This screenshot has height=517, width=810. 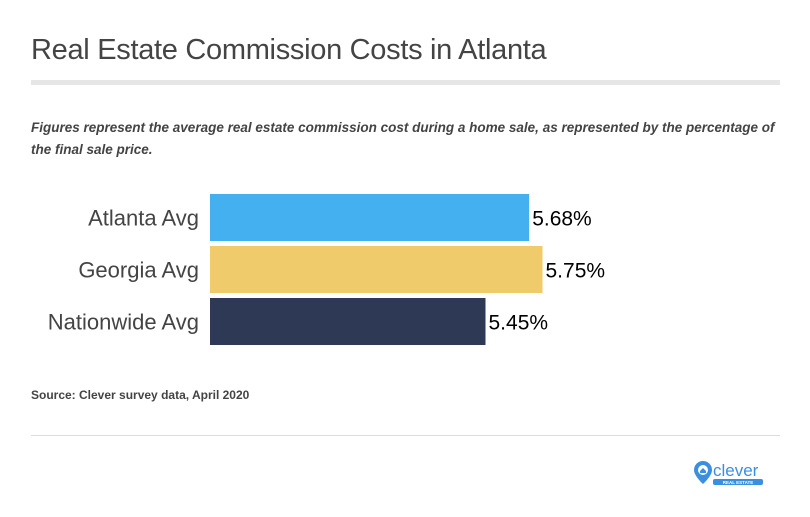 I want to click on category-label: Atlanta Avg, so click(x=143, y=218).